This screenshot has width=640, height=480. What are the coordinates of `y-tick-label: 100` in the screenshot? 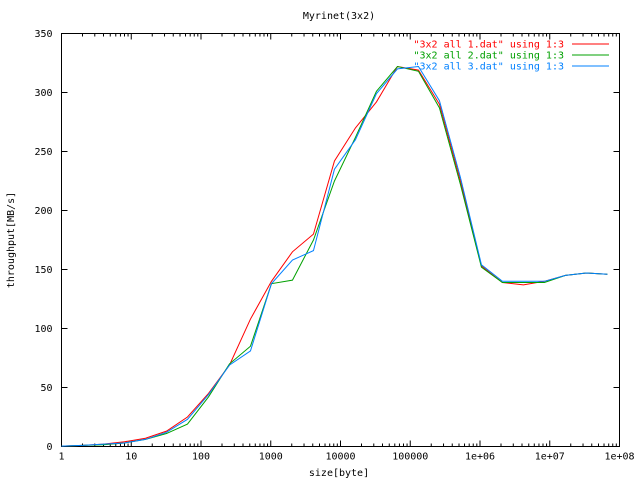 It's located at (43, 329).